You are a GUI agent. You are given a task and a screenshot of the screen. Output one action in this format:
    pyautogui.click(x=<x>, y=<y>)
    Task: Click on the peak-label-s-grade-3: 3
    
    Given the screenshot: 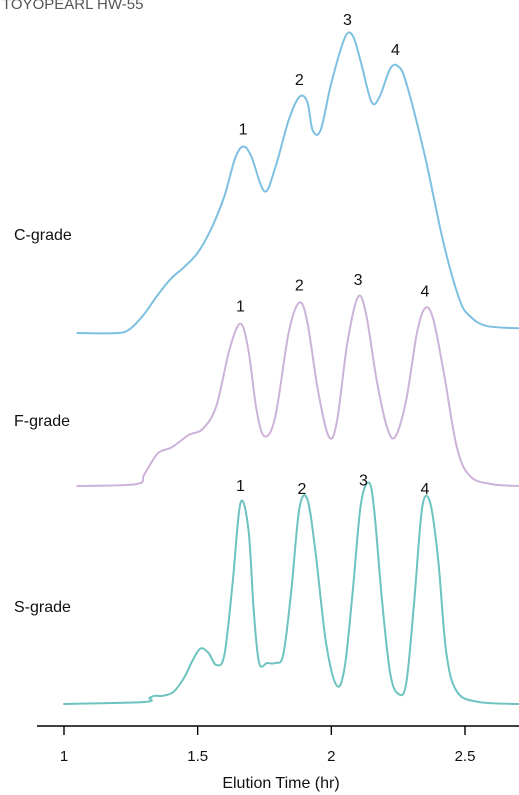 What is the action you would take?
    pyautogui.click(x=363, y=481)
    